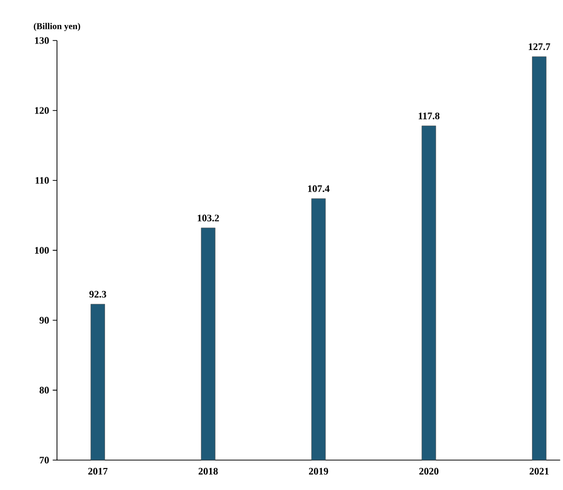 Image resolution: width=563 pixels, height=490 pixels. Describe the element at coordinates (42, 40) in the screenshot. I see `y-tick-label: 130` at that location.